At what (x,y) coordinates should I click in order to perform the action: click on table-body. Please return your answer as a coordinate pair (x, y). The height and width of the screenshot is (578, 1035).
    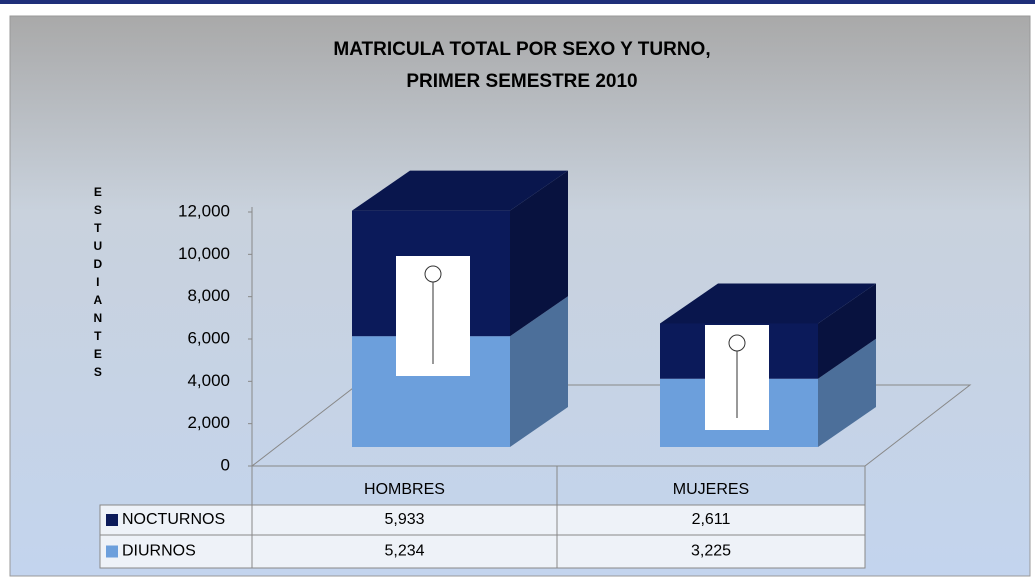
    Looking at the image, I should click on (482, 536).